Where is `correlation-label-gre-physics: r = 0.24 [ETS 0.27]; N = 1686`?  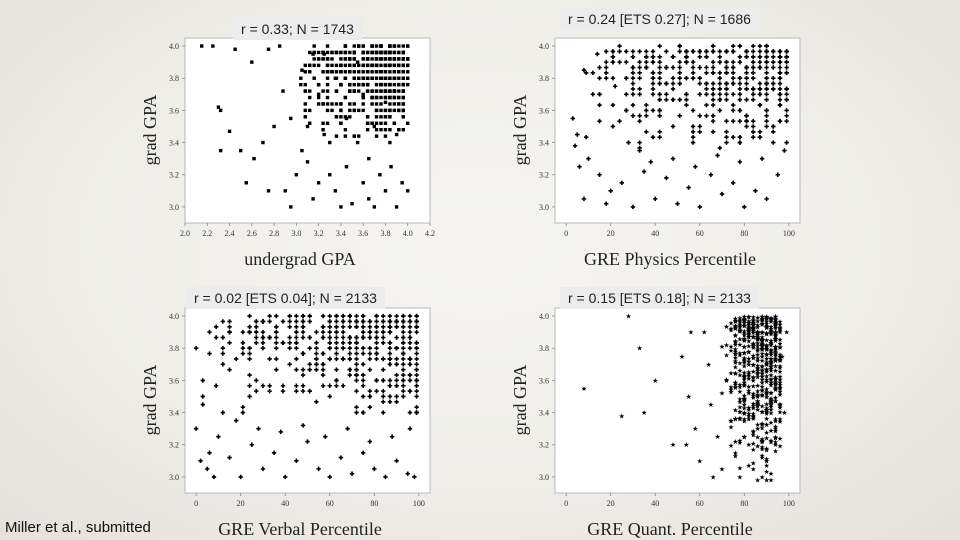
correlation-label-gre-physics: r = 0.24 [ETS 0.27]; N = 1686 is located at coordinates (659, 19).